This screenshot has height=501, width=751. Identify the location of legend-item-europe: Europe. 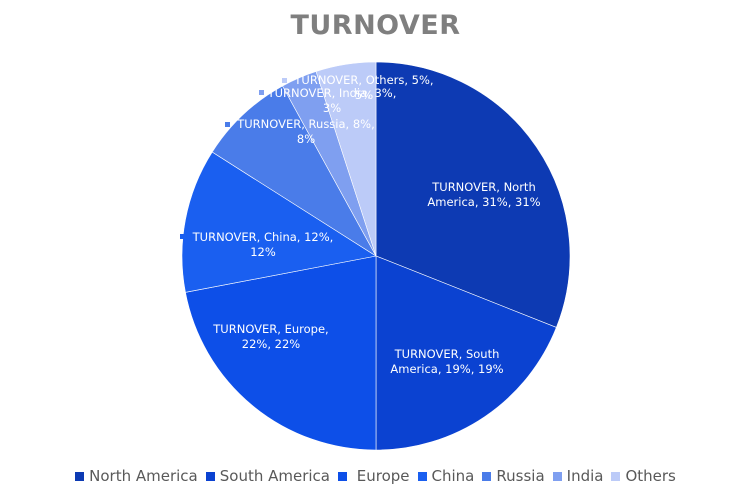
(374, 476).